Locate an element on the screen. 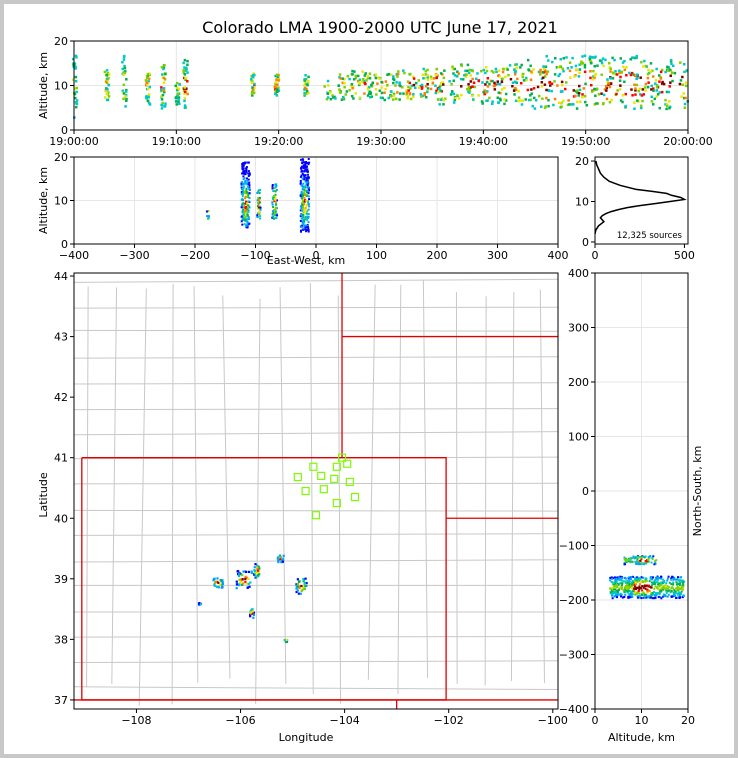  ew-x-tick-label: −100 is located at coordinates (255, 255).